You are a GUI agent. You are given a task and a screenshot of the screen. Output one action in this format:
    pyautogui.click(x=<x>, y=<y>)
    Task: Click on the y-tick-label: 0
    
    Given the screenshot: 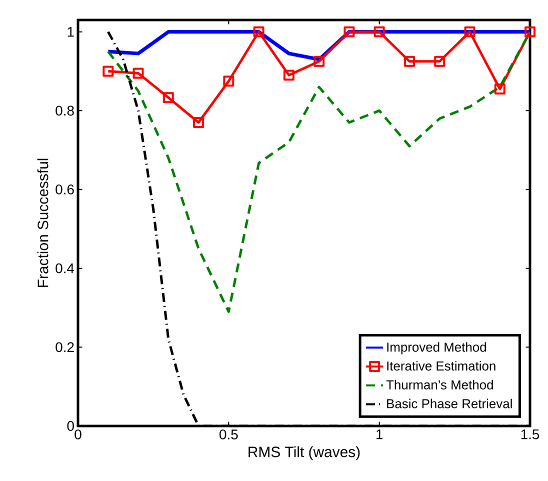 What is the action you would take?
    pyautogui.click(x=70, y=426)
    